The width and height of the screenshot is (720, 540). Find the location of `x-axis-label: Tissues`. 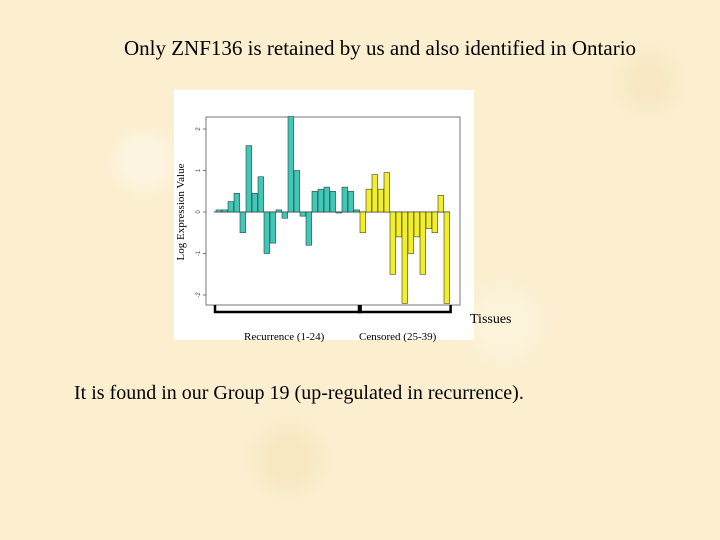

x-axis-label: Tissues is located at coordinates (491, 319).